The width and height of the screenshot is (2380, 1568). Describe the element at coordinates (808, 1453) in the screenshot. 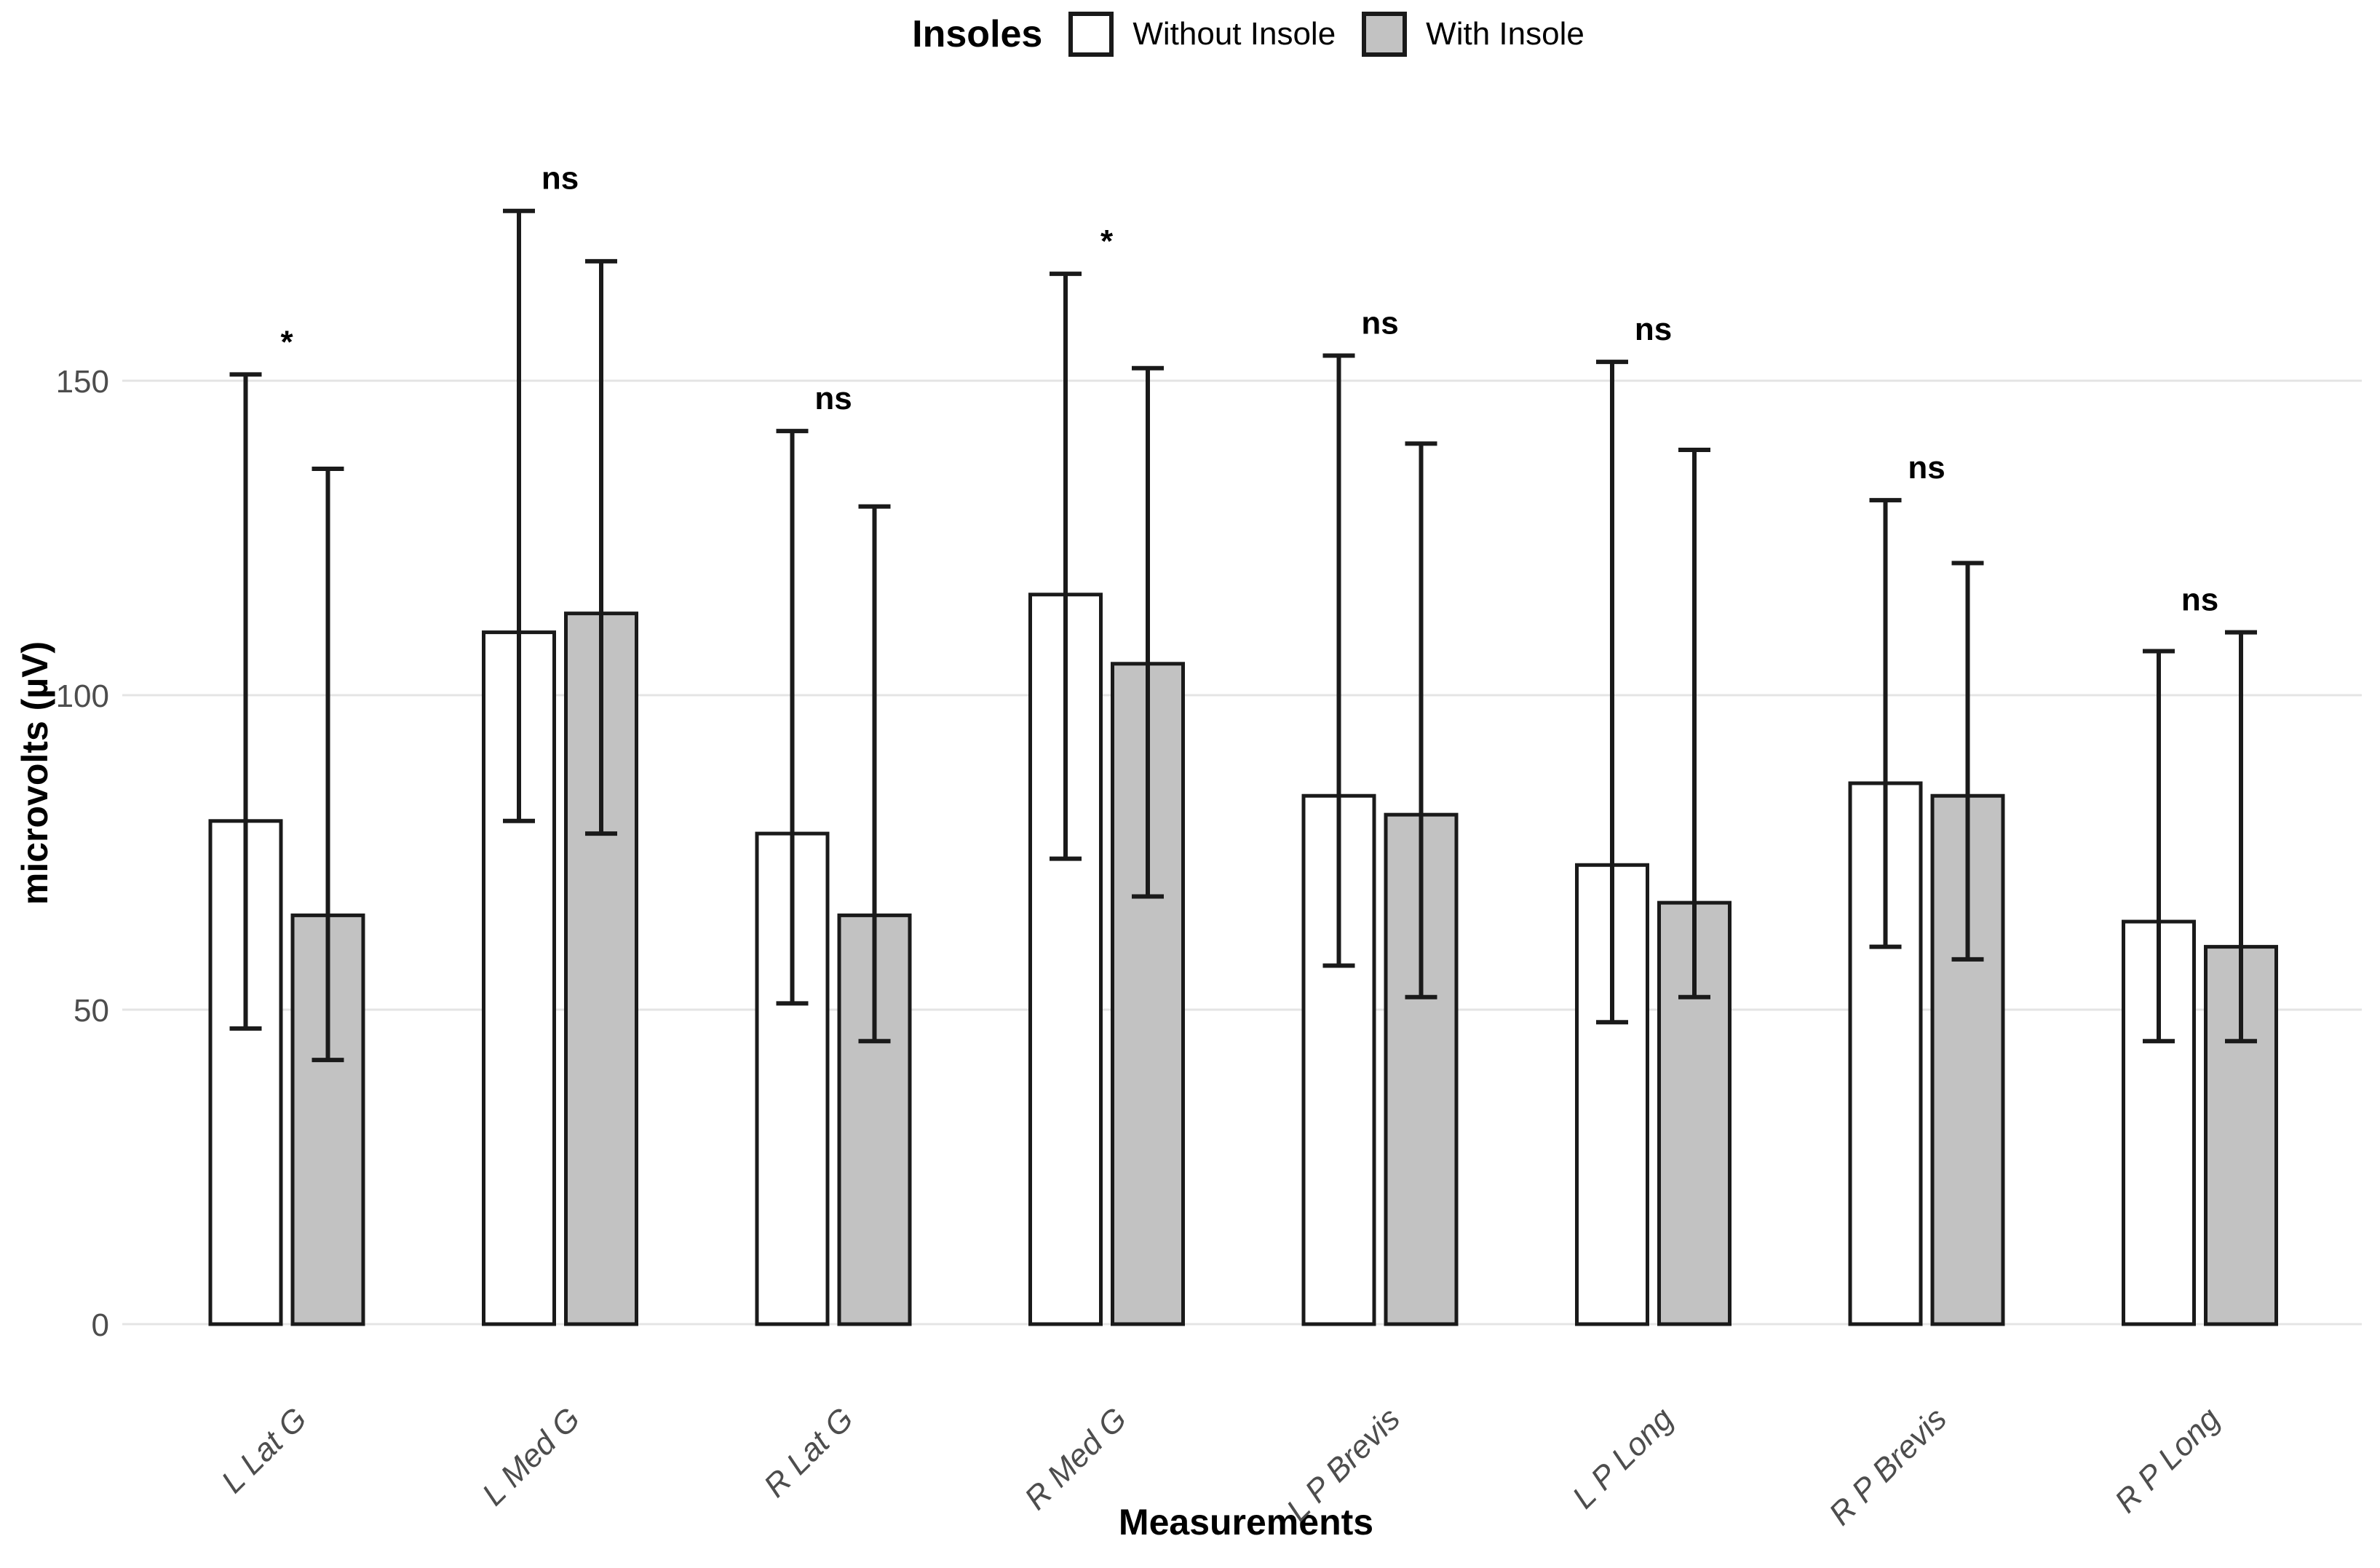

I see `x-tick-label-r-lat-g: R Lat G` at that location.